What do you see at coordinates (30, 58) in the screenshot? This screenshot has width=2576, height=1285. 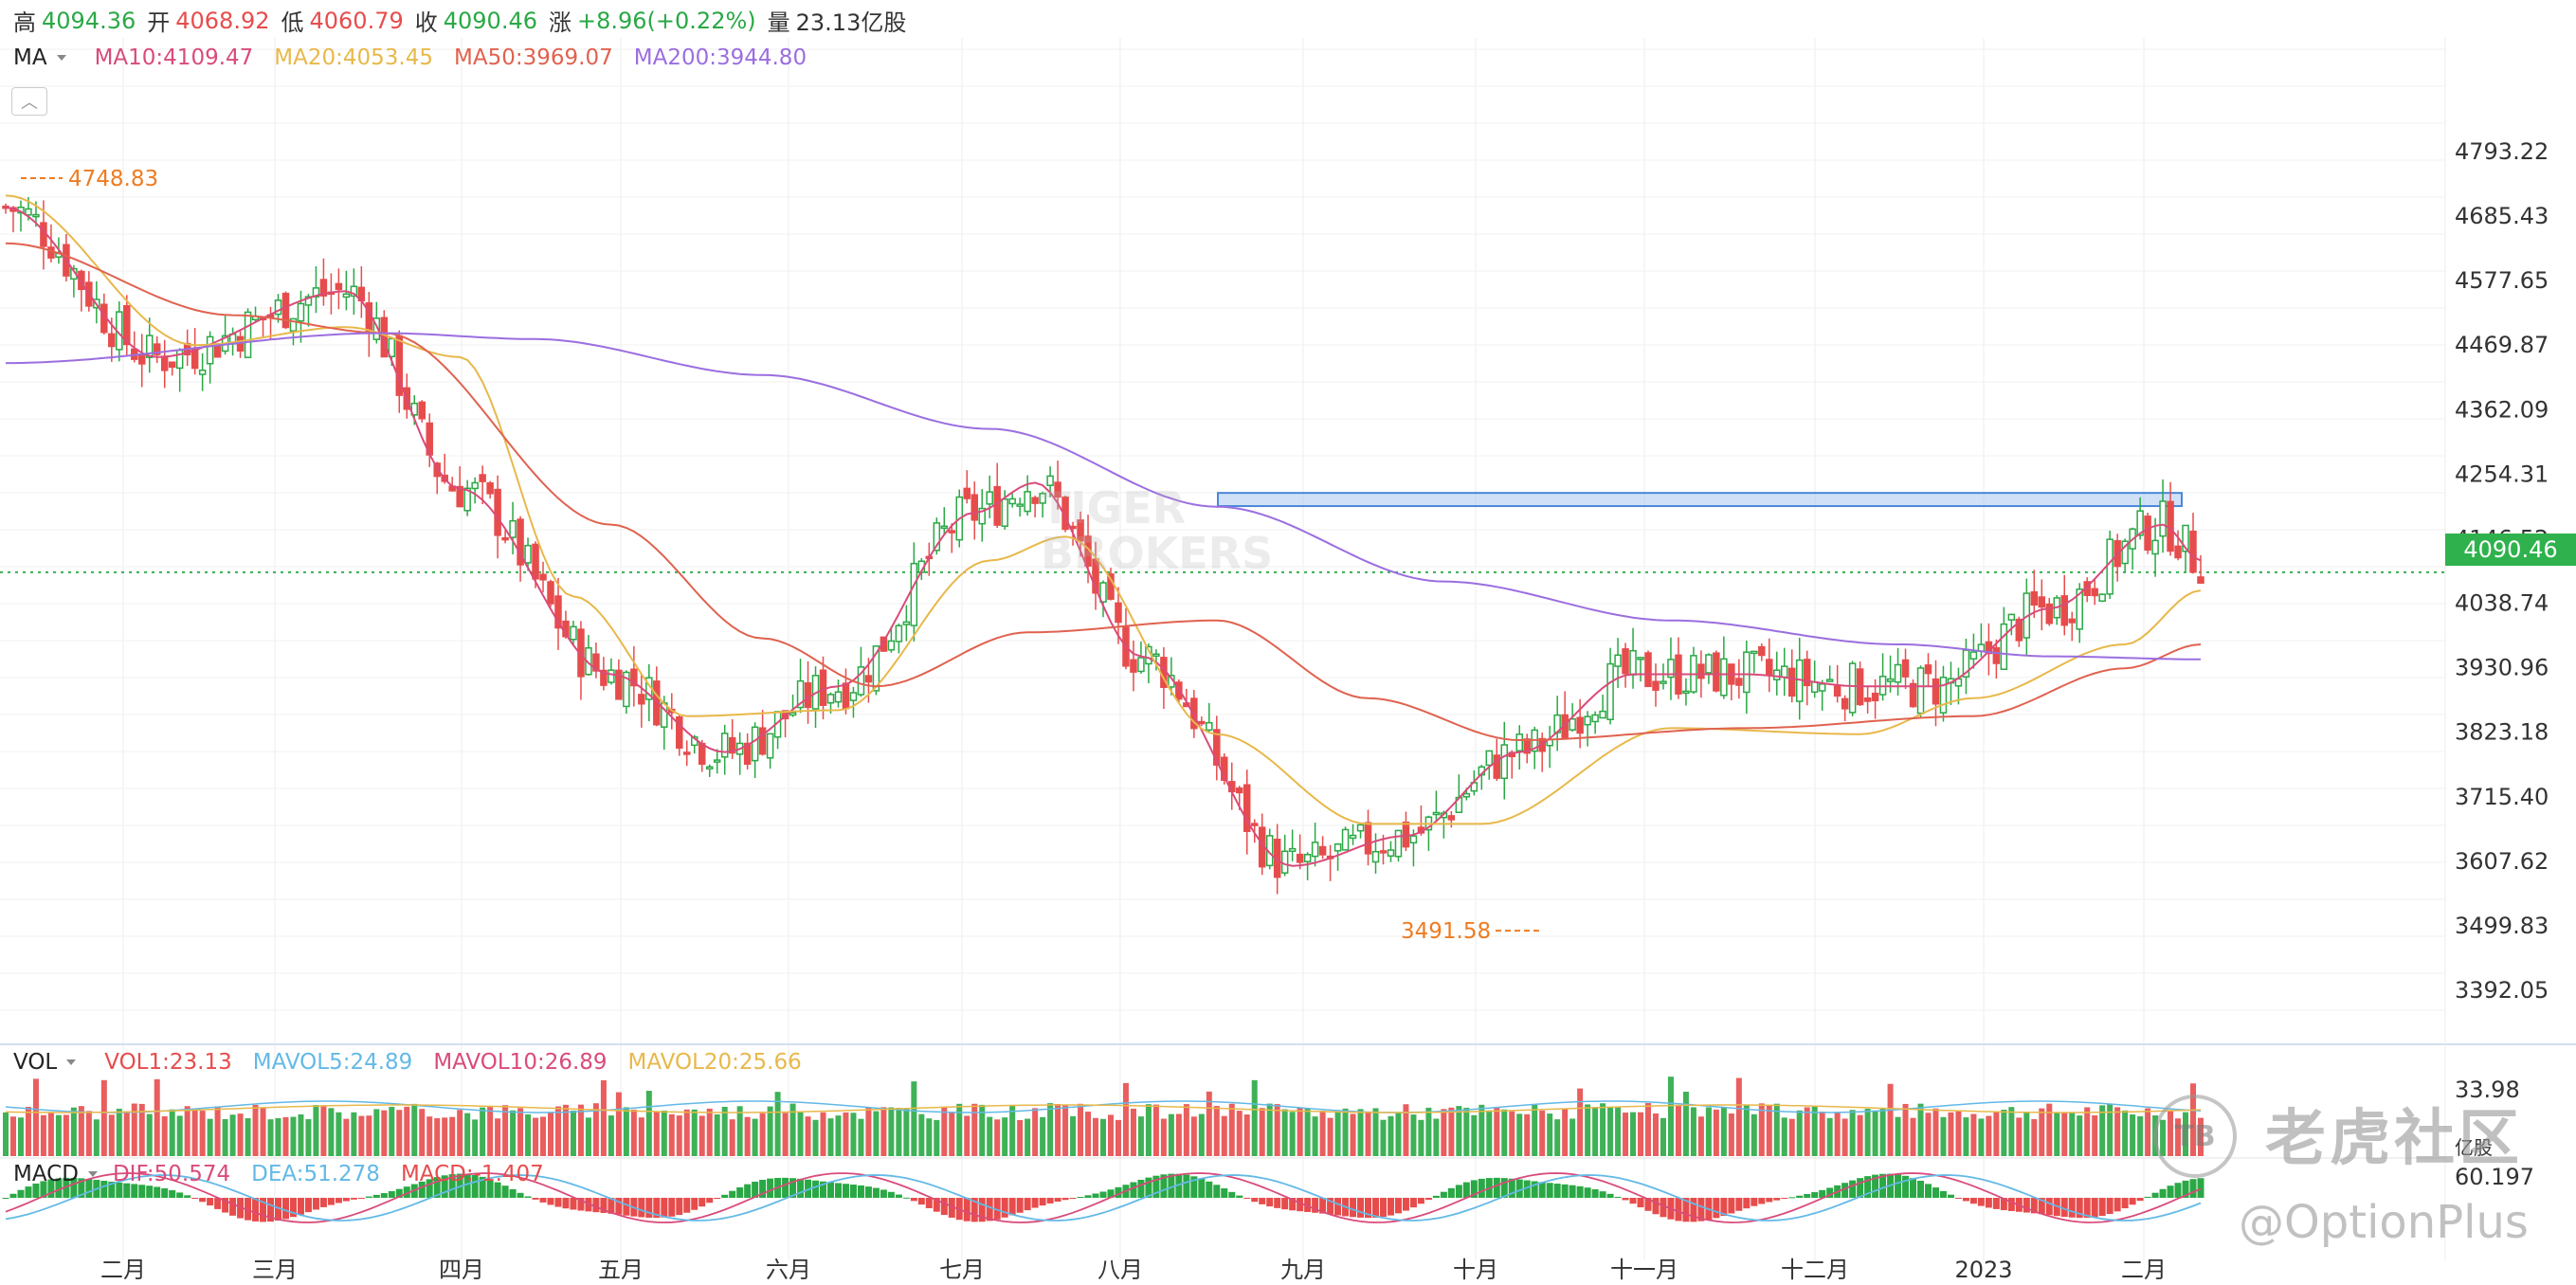 I see `ma-indicator-name: MA` at bounding box center [30, 58].